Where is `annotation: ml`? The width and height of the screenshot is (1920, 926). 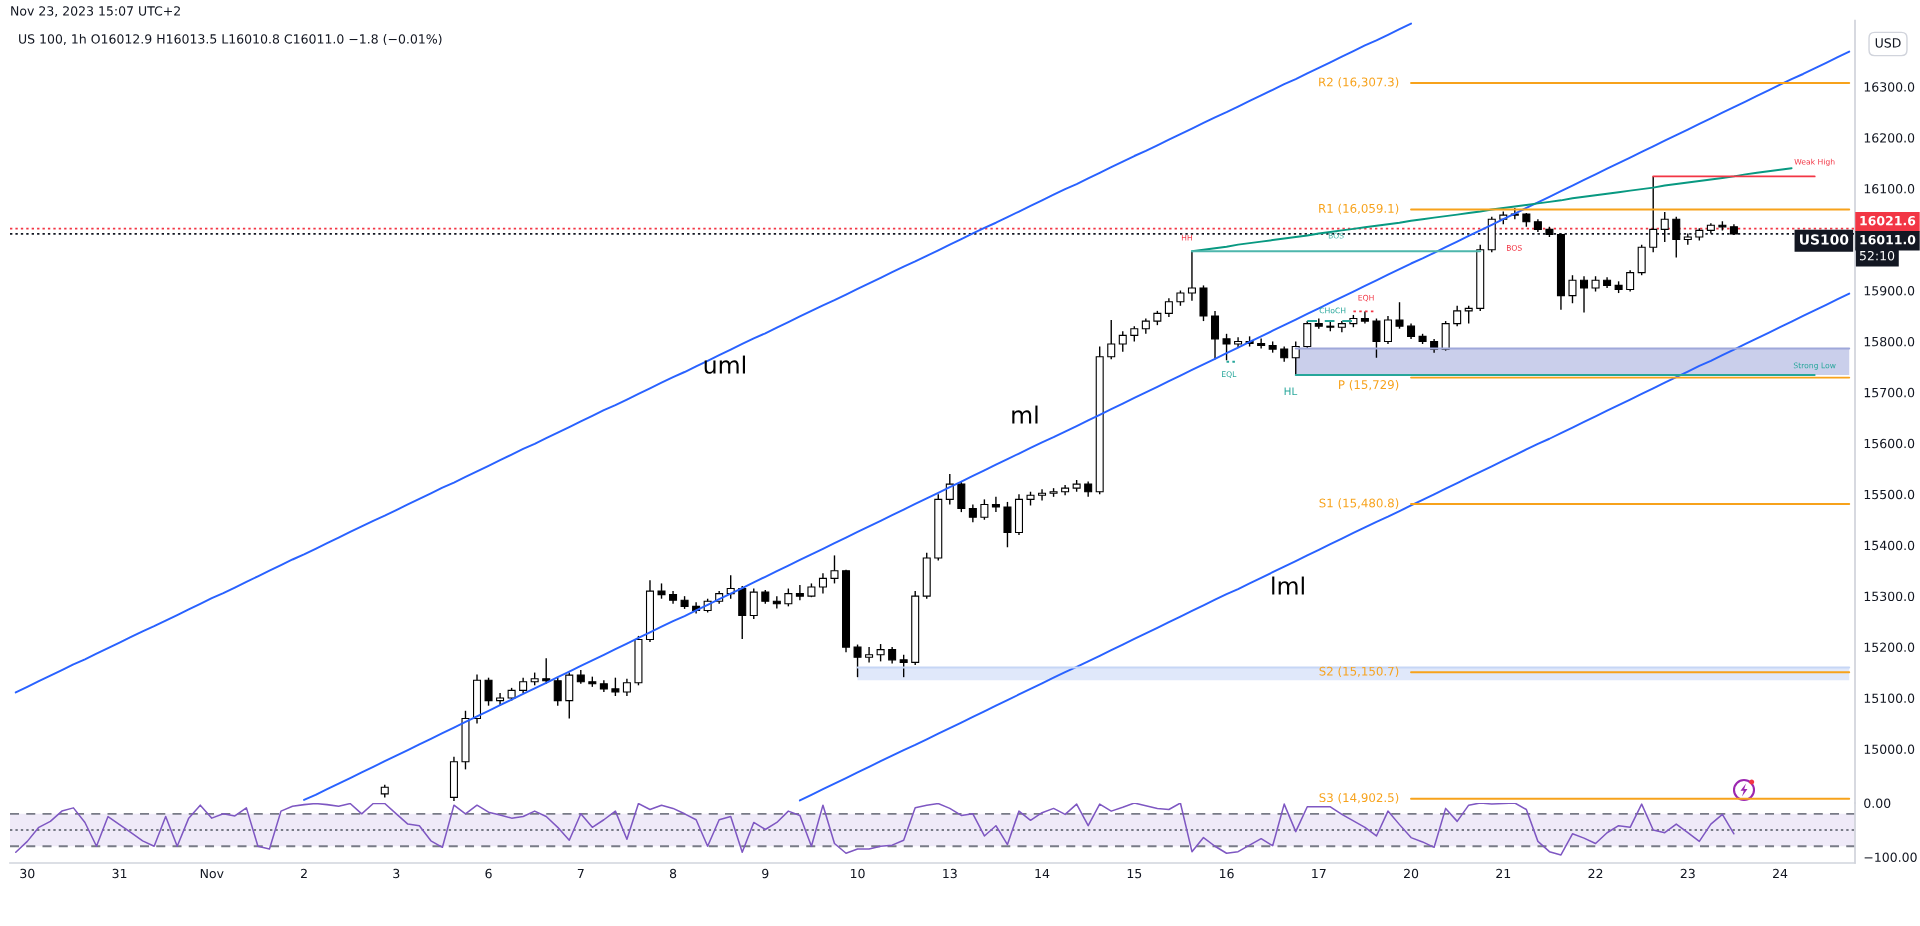 annotation: ml is located at coordinates (1025, 414).